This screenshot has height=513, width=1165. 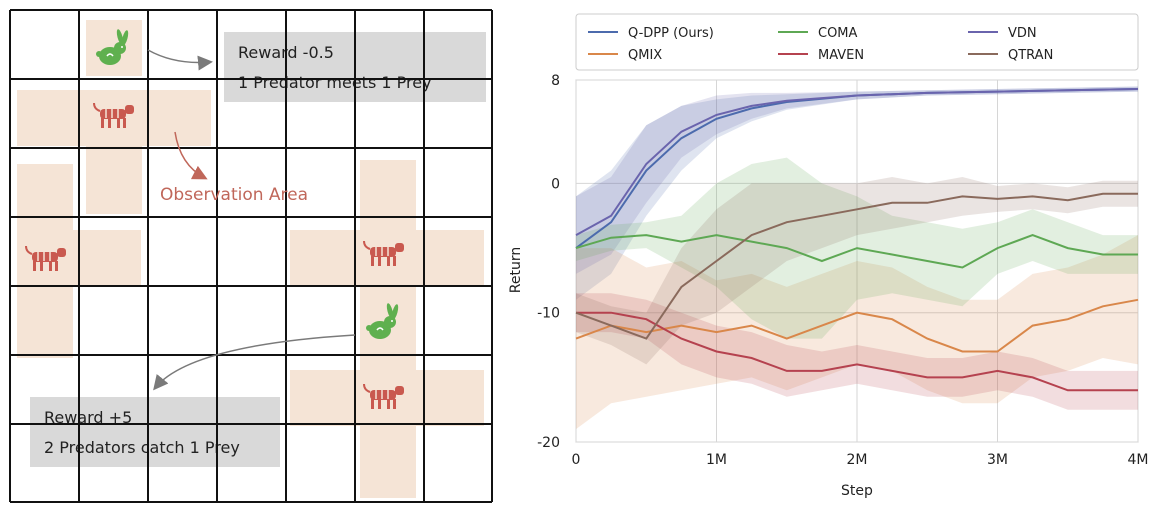 What do you see at coordinates (997, 460) in the screenshot?
I see `x-tick-label: 3M` at bounding box center [997, 460].